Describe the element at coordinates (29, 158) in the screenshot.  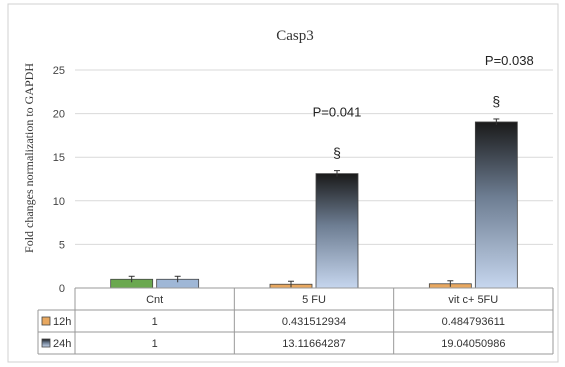
I see `y-axis-label: Fold changes normalization to GAPDH` at that location.